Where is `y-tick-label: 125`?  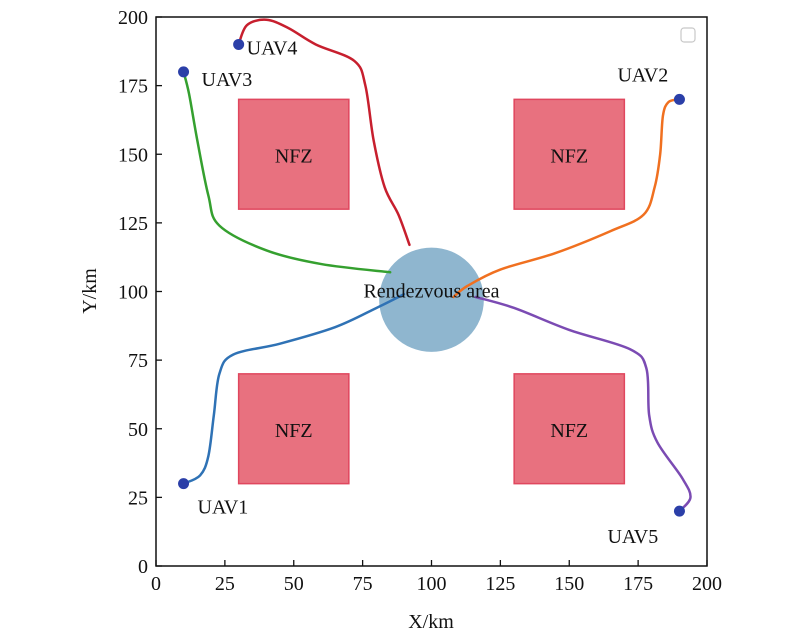 y-tick-label: 125 is located at coordinates (133, 224).